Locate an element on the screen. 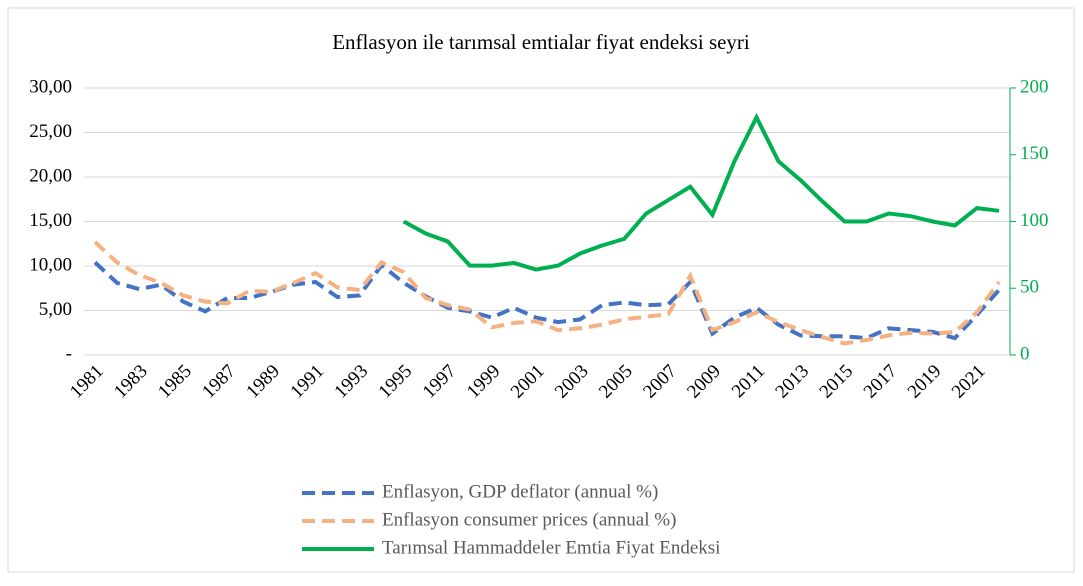  legend-label: Enflasyon, GDP deflator (annual %) is located at coordinates (520, 491).